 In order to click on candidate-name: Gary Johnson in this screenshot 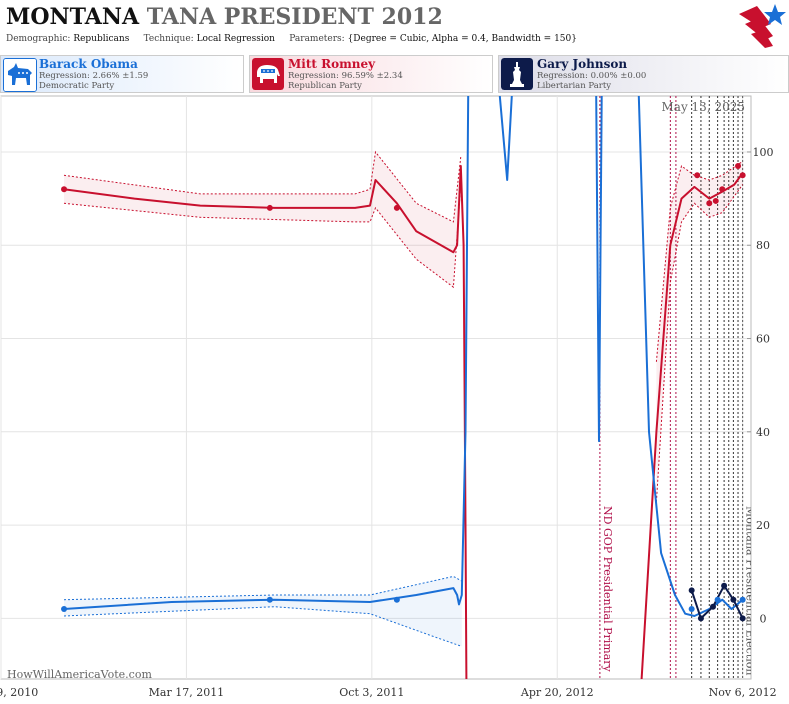, I will do `click(582, 64)`.